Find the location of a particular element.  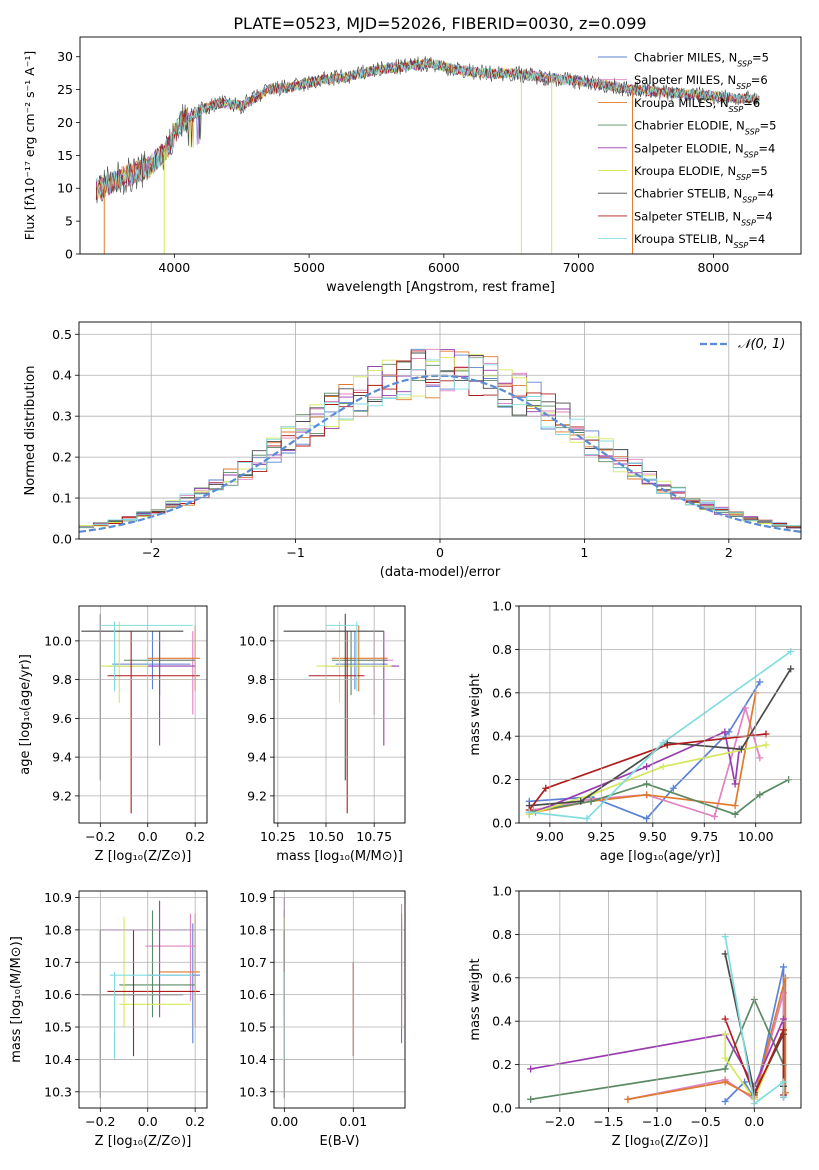

x-tick-label: 10.50 is located at coordinates (326, 836).